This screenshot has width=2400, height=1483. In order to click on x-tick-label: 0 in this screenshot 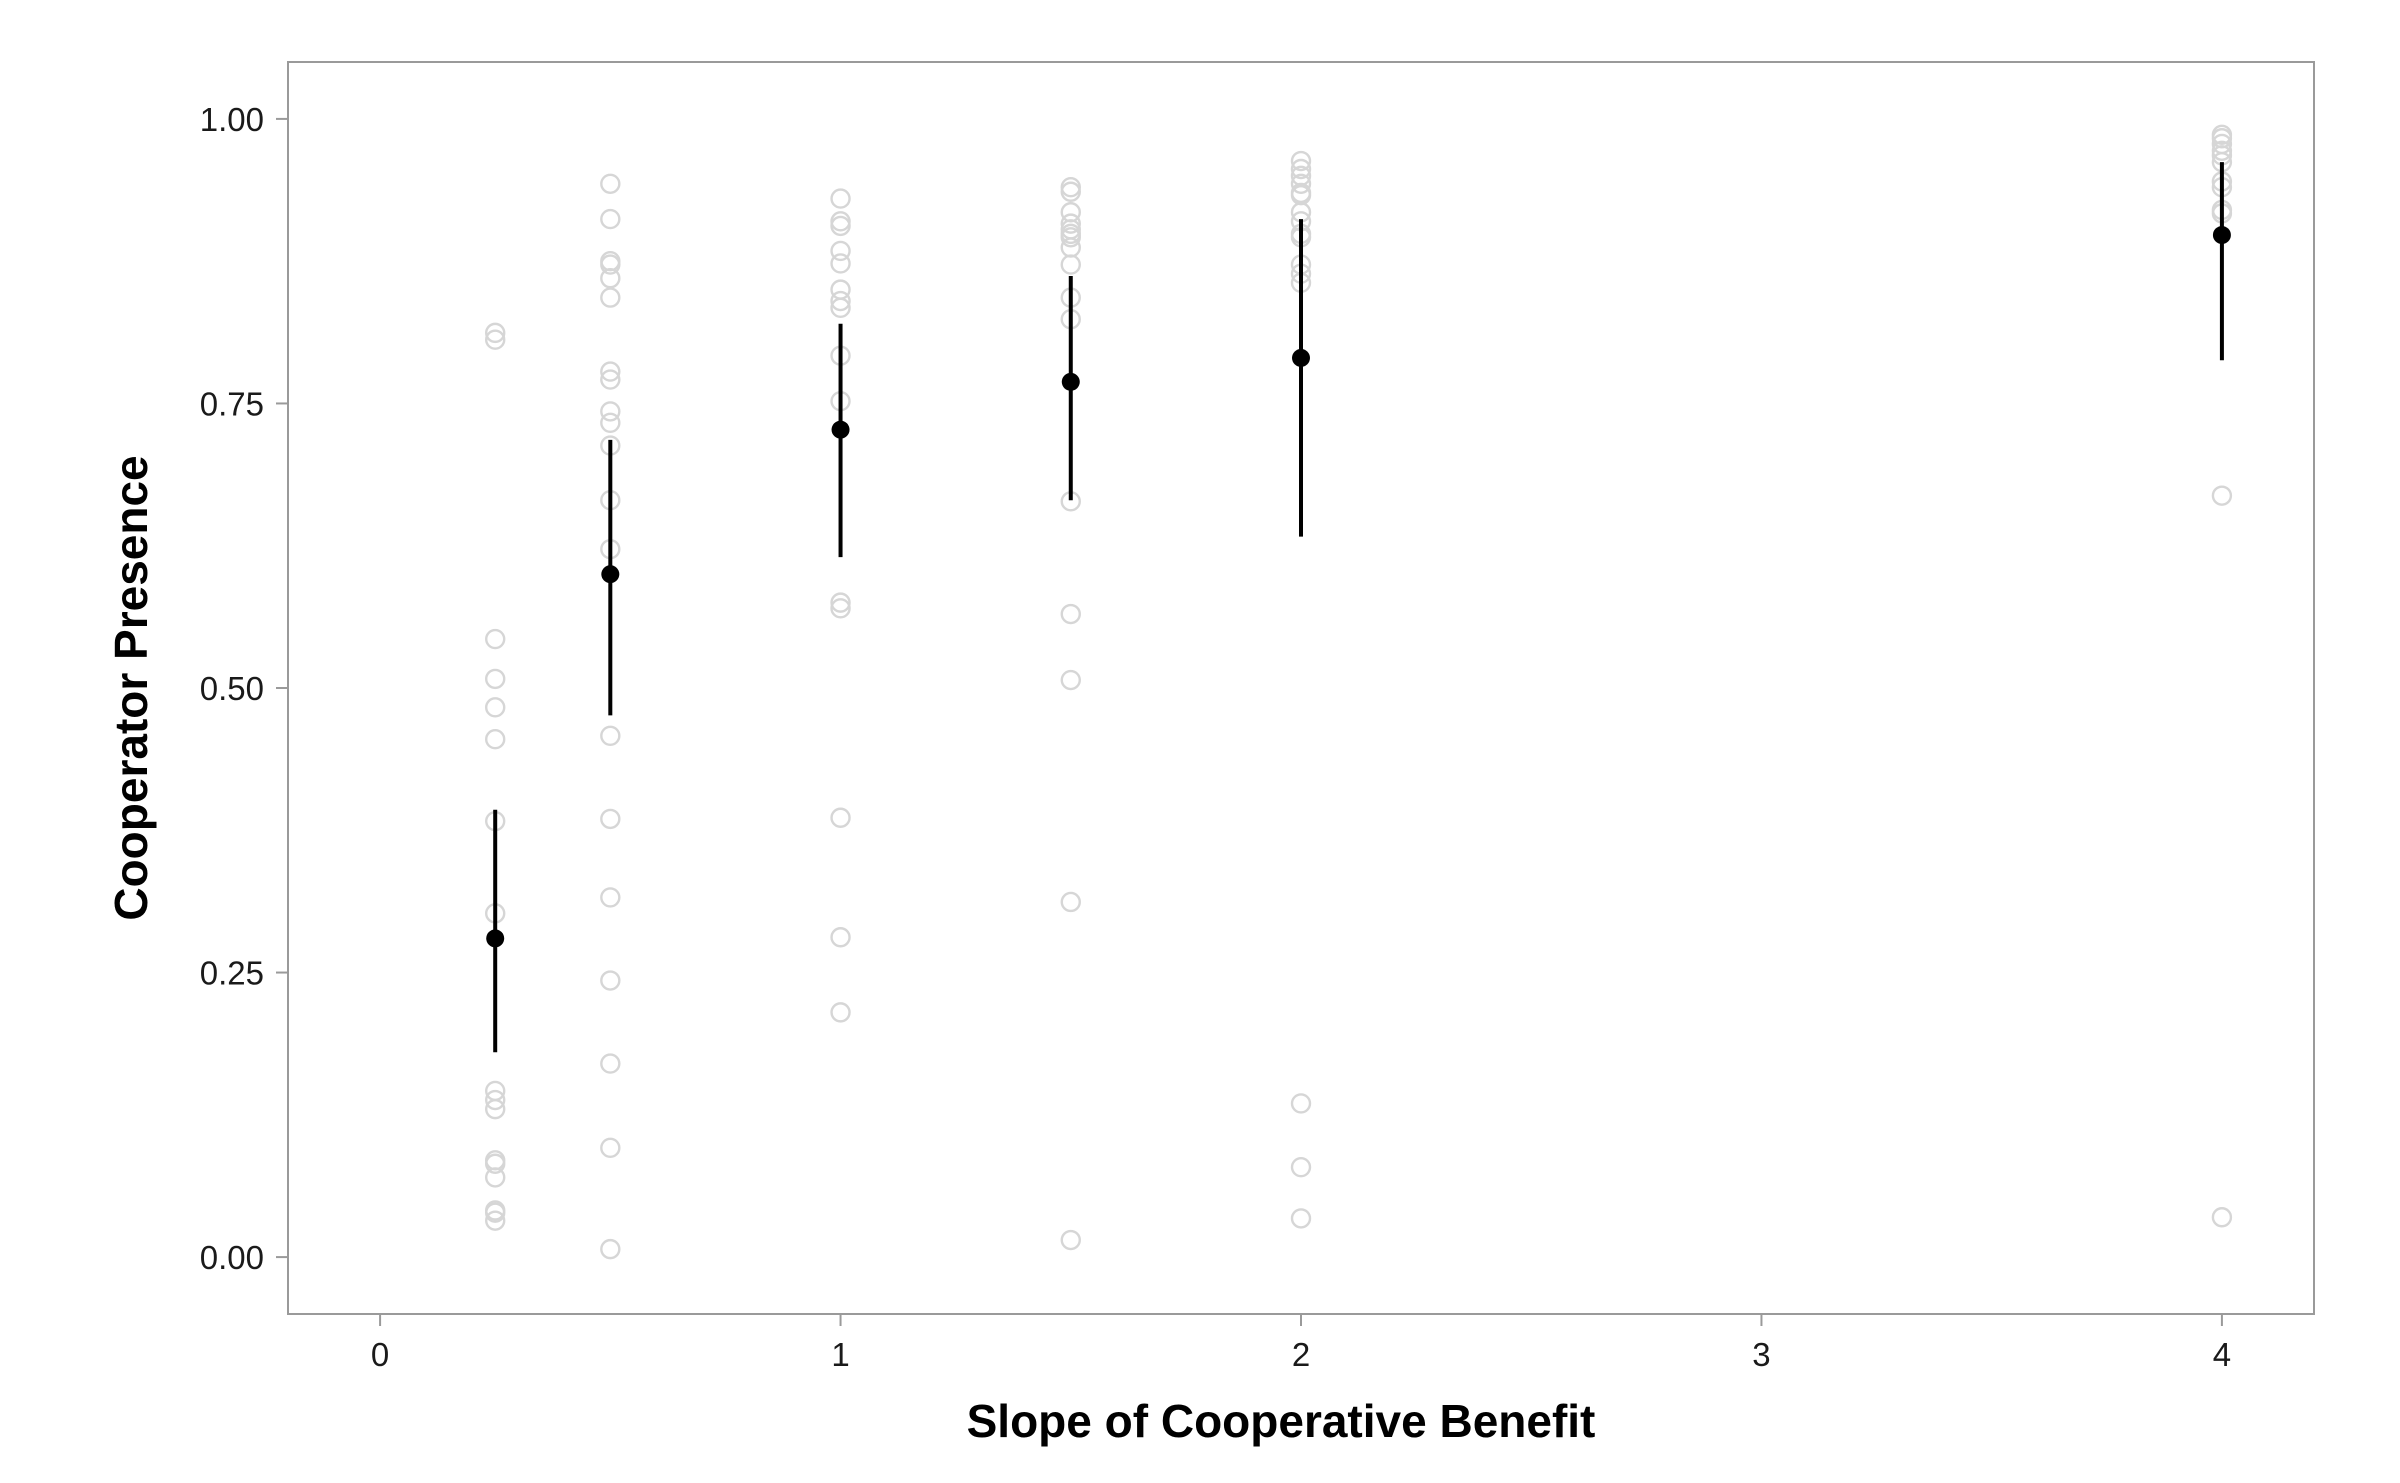, I will do `click(380, 1354)`.